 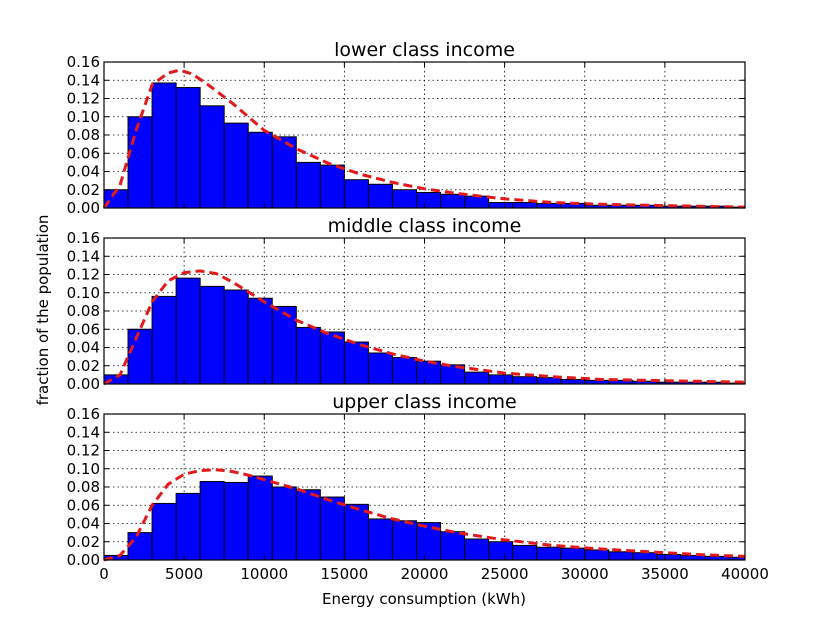 What do you see at coordinates (425, 574) in the screenshot?
I see `x-tick-label: 20000` at bounding box center [425, 574].